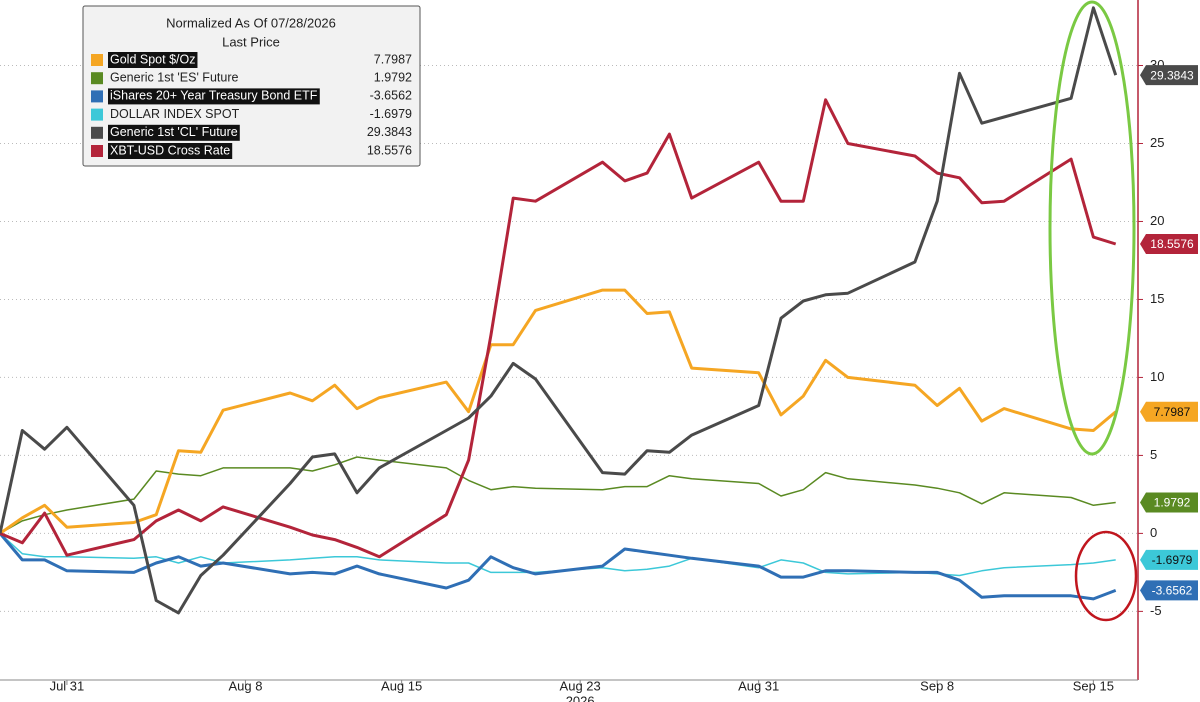 This screenshot has width=1200, height=702. What do you see at coordinates (580, 685) in the screenshot?
I see `x-tick-label: Aug 23` at bounding box center [580, 685].